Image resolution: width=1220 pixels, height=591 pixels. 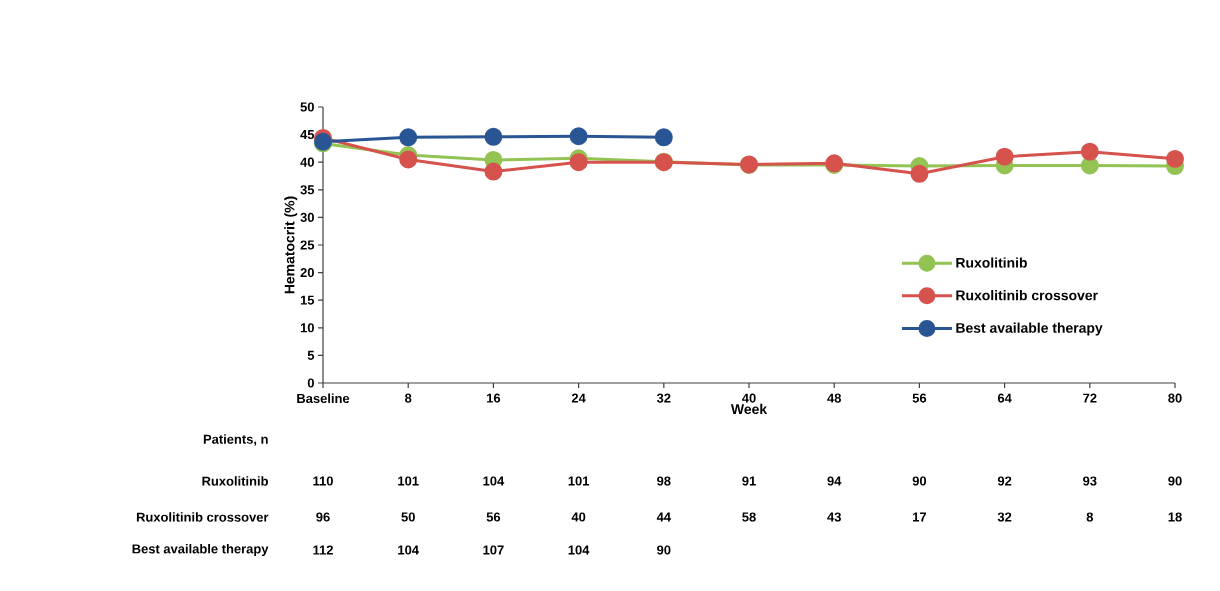 I want to click on text: 93, so click(x=1090, y=481).